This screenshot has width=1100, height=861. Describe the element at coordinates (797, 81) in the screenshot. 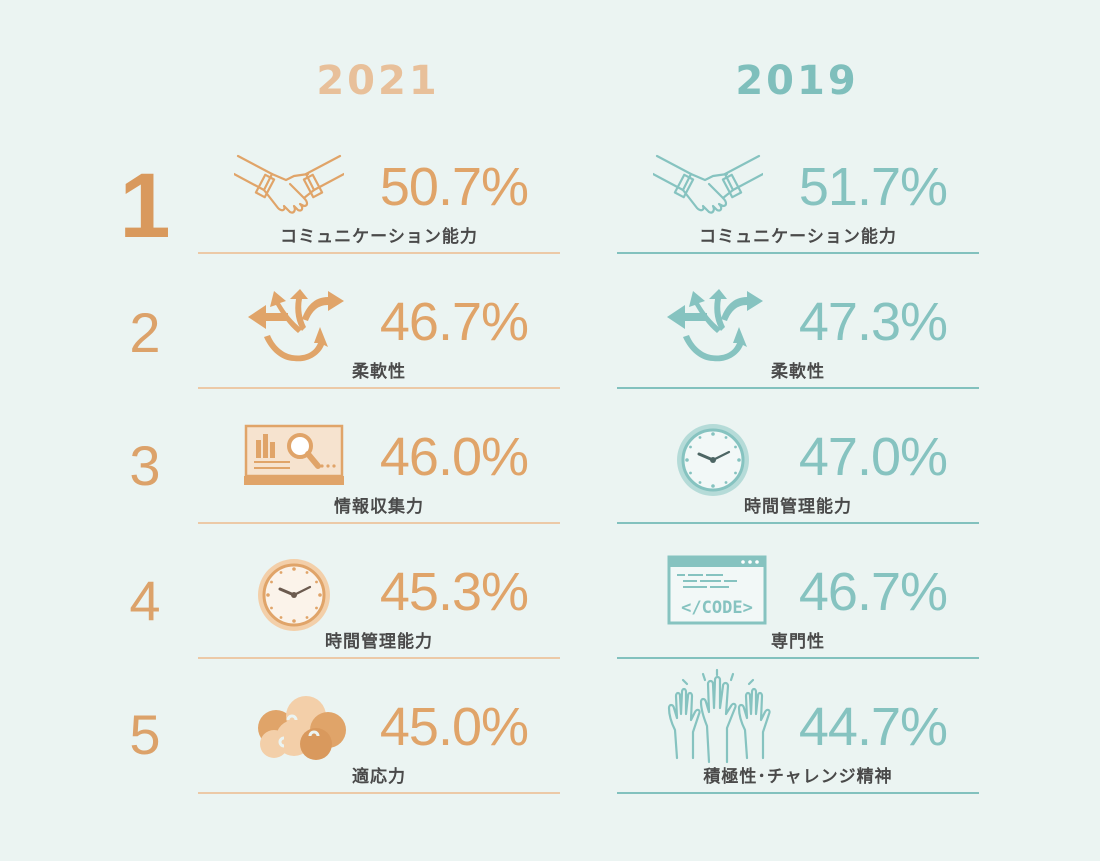

I see `year-2019-heading: 2019` at that location.